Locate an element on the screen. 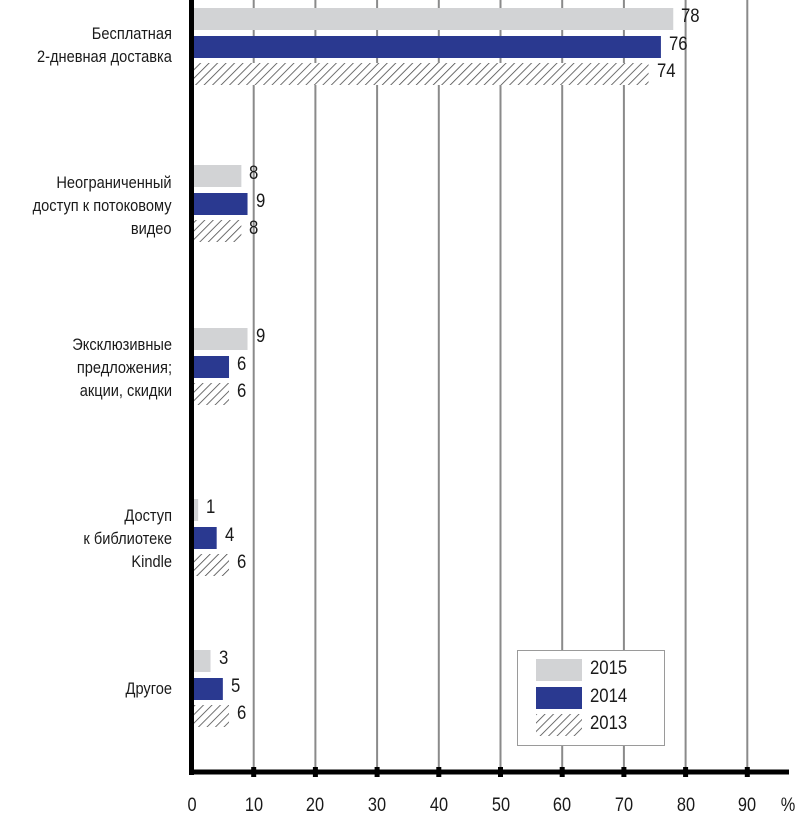 The height and width of the screenshot is (825, 800). x-tick-label: 10 is located at coordinates (253, 805).